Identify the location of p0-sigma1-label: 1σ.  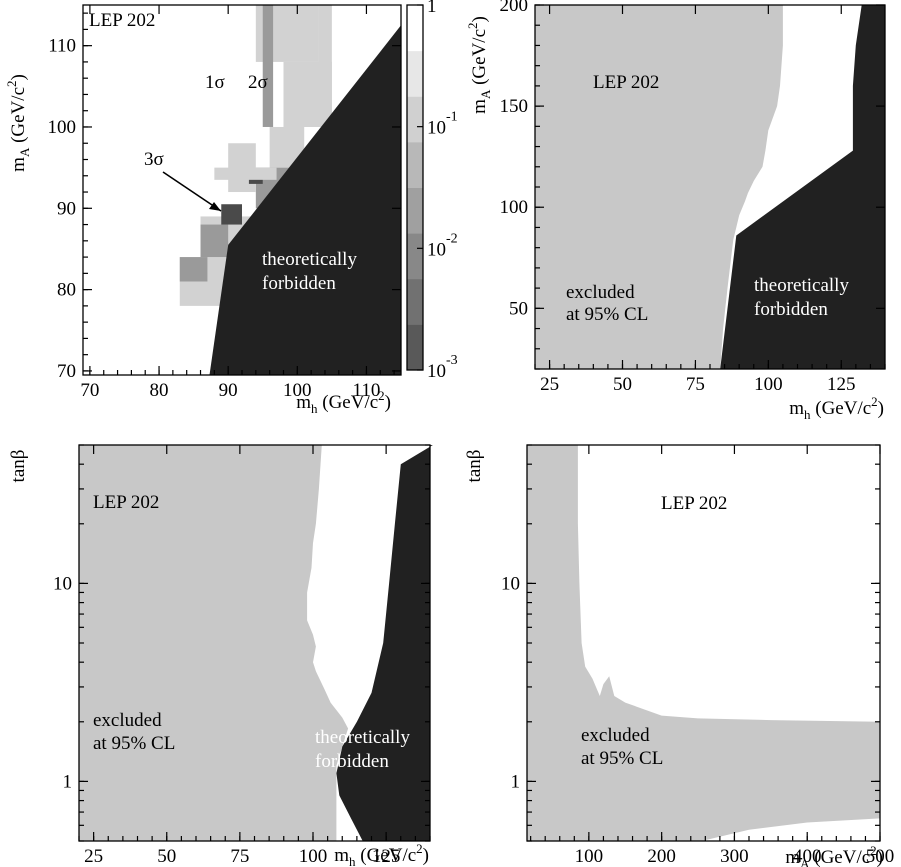
(215, 82).